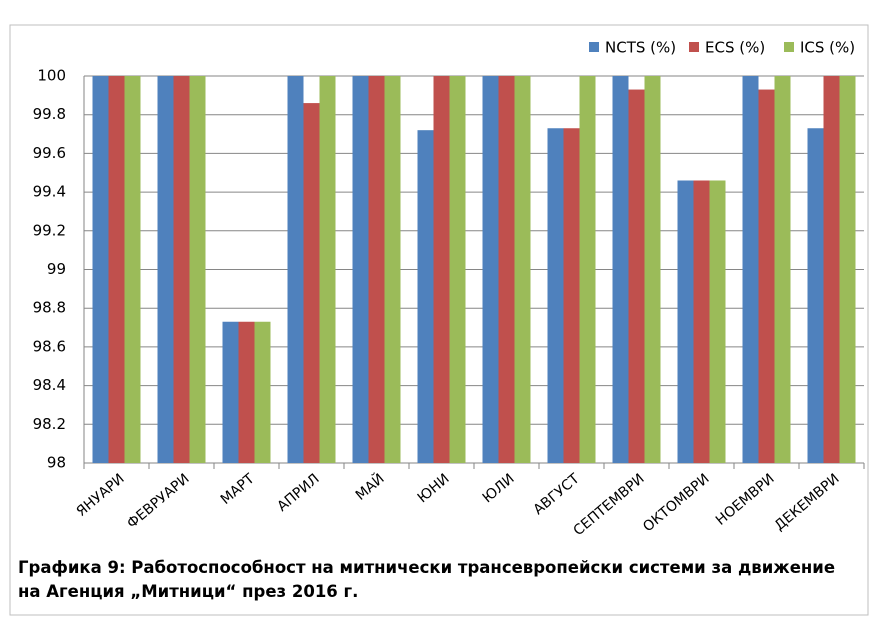 This screenshot has height=623, width=878. Describe the element at coordinates (51, 76) in the screenshot. I see `y-tick-label: 100` at that location.